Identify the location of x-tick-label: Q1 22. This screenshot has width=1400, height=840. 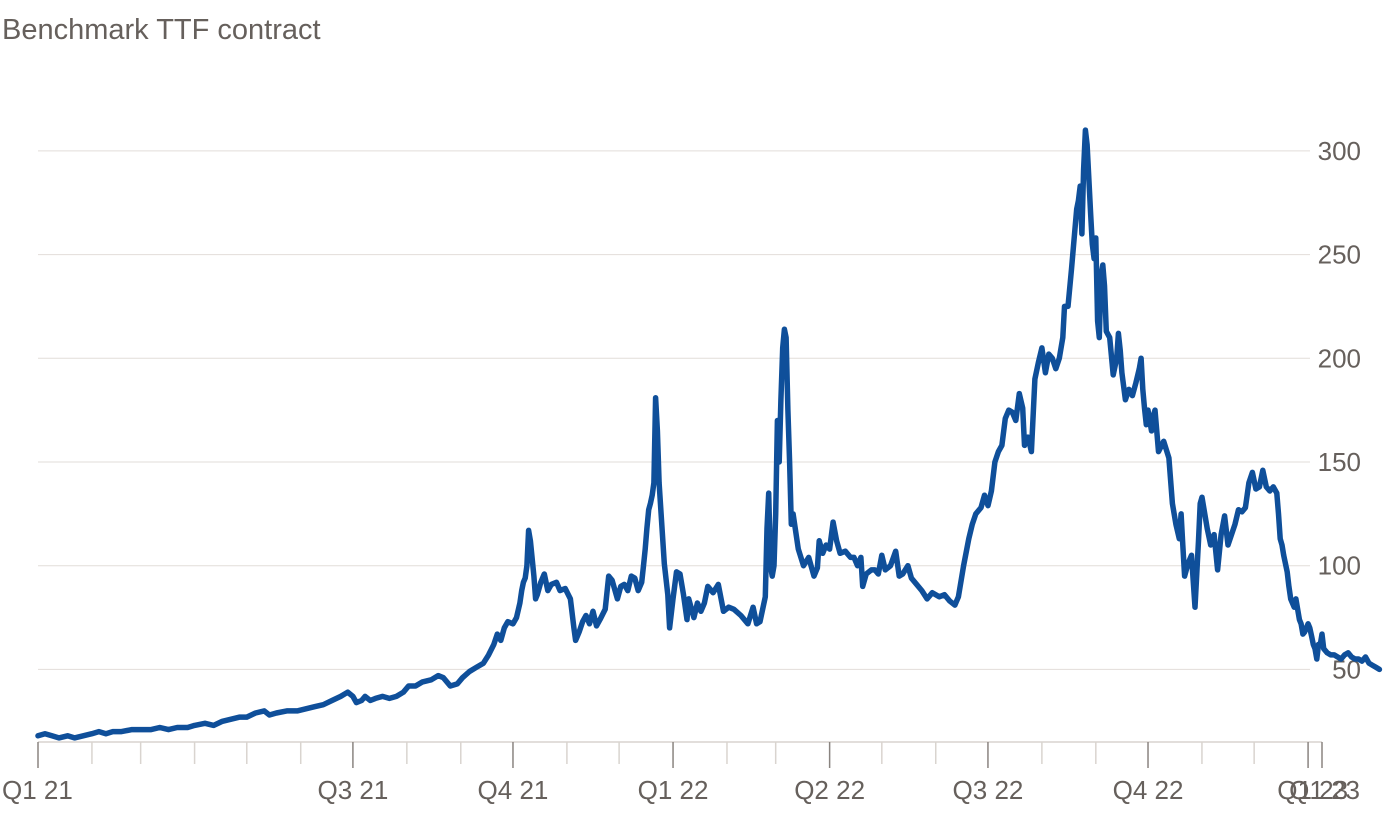
(673, 790).